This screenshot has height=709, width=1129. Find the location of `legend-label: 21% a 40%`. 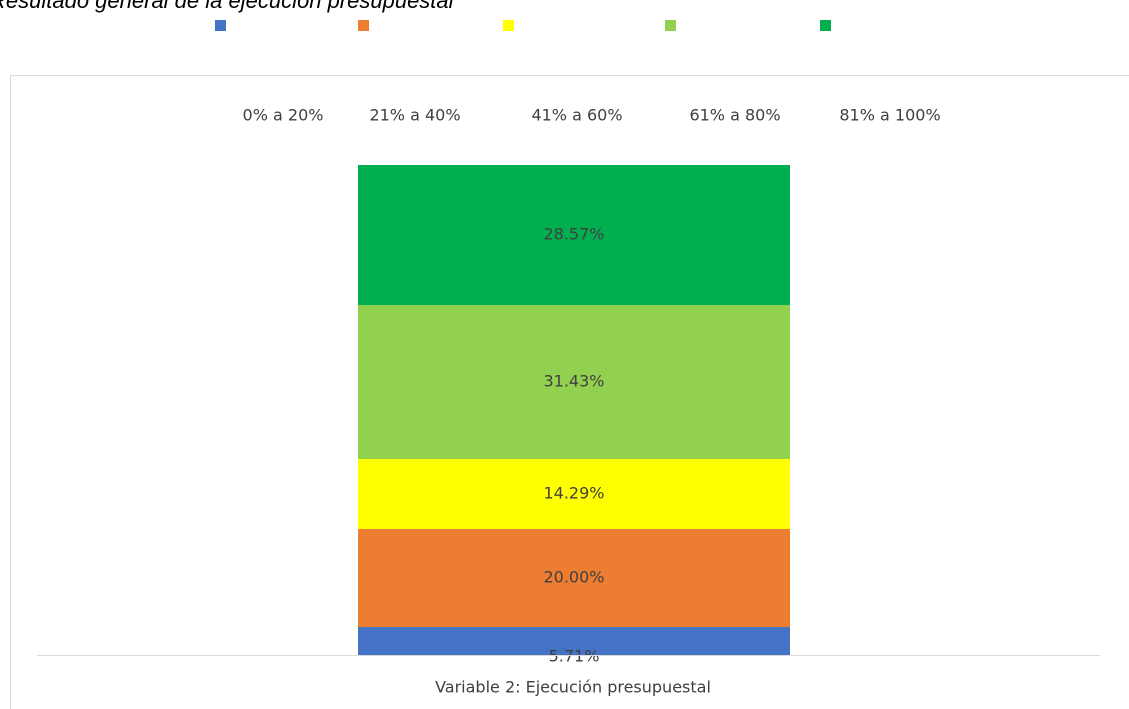

legend-label: 21% a 40% is located at coordinates (414, 115).